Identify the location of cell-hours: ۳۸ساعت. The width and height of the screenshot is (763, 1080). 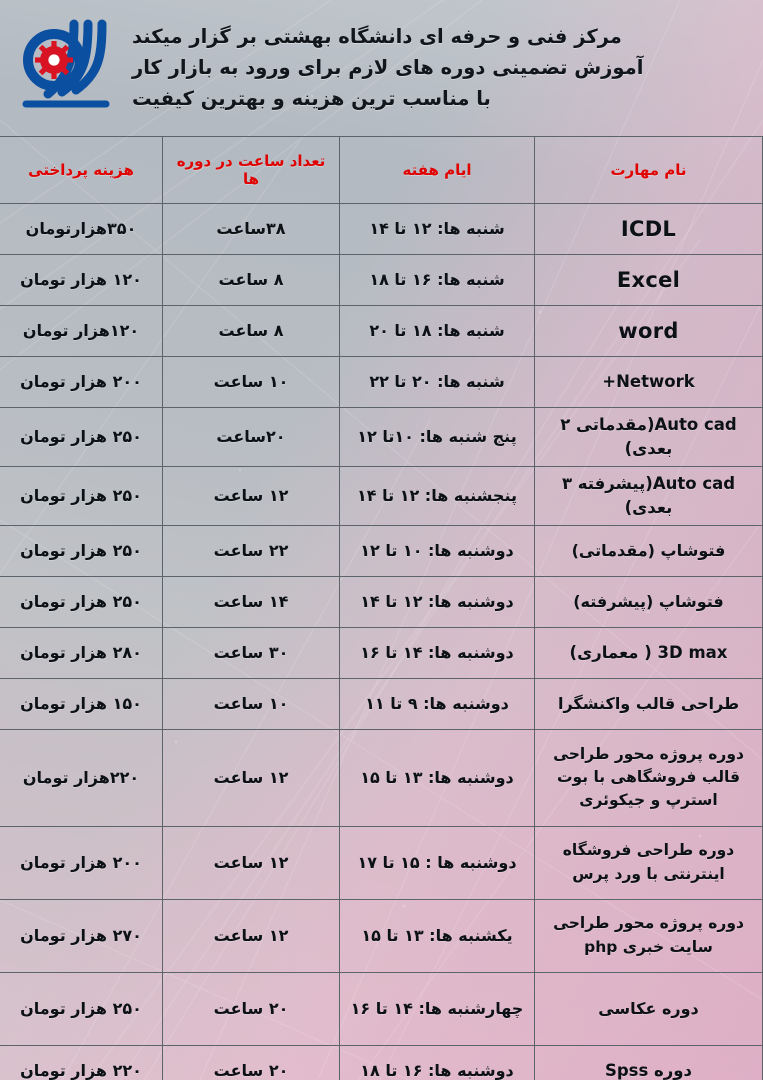
(251, 229).